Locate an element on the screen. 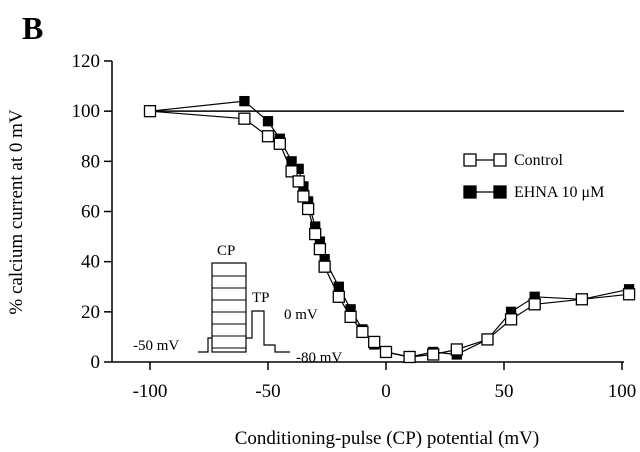 The height and width of the screenshot is (452, 640). y-tick-label: 80 is located at coordinates (90, 161).